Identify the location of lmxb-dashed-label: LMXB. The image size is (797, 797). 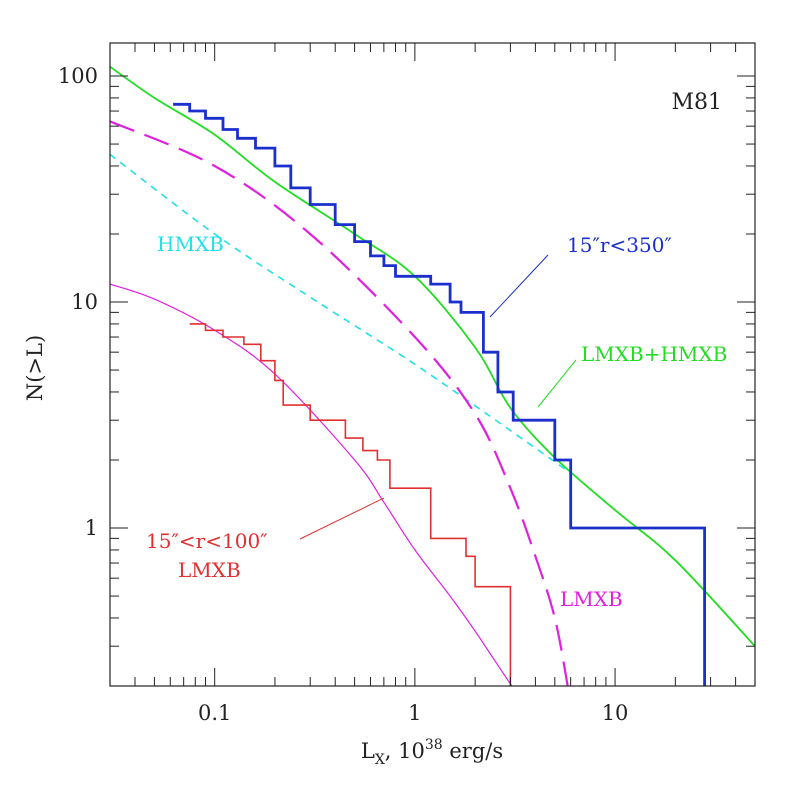
(591, 599).